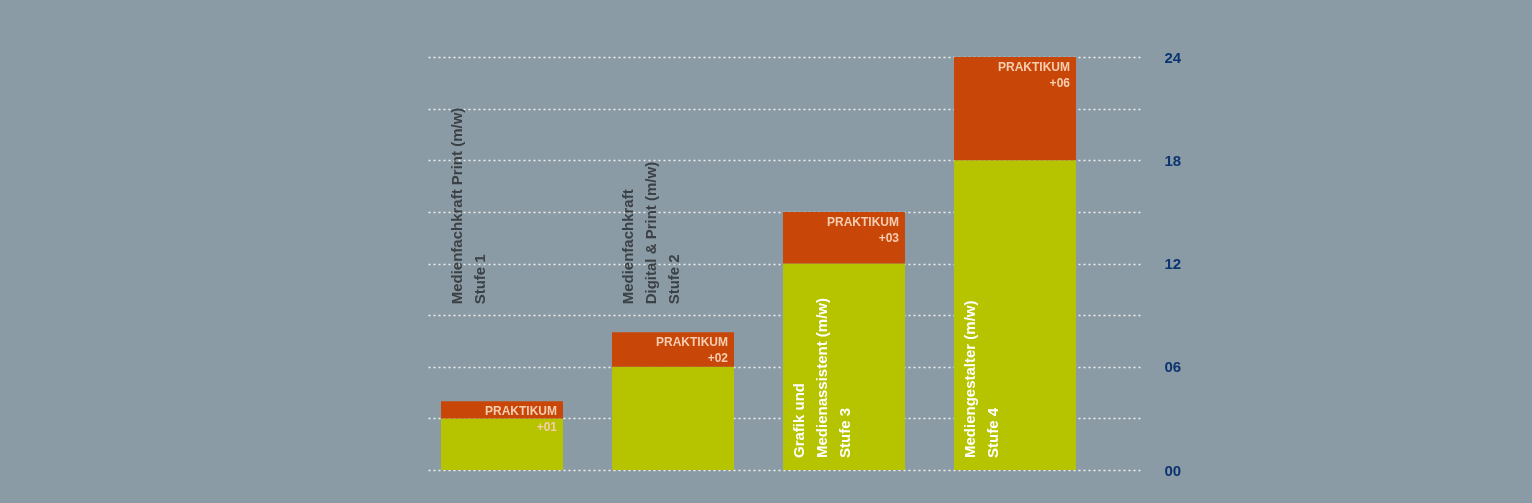  I want to click on data-label: +06, so click(1060, 83).